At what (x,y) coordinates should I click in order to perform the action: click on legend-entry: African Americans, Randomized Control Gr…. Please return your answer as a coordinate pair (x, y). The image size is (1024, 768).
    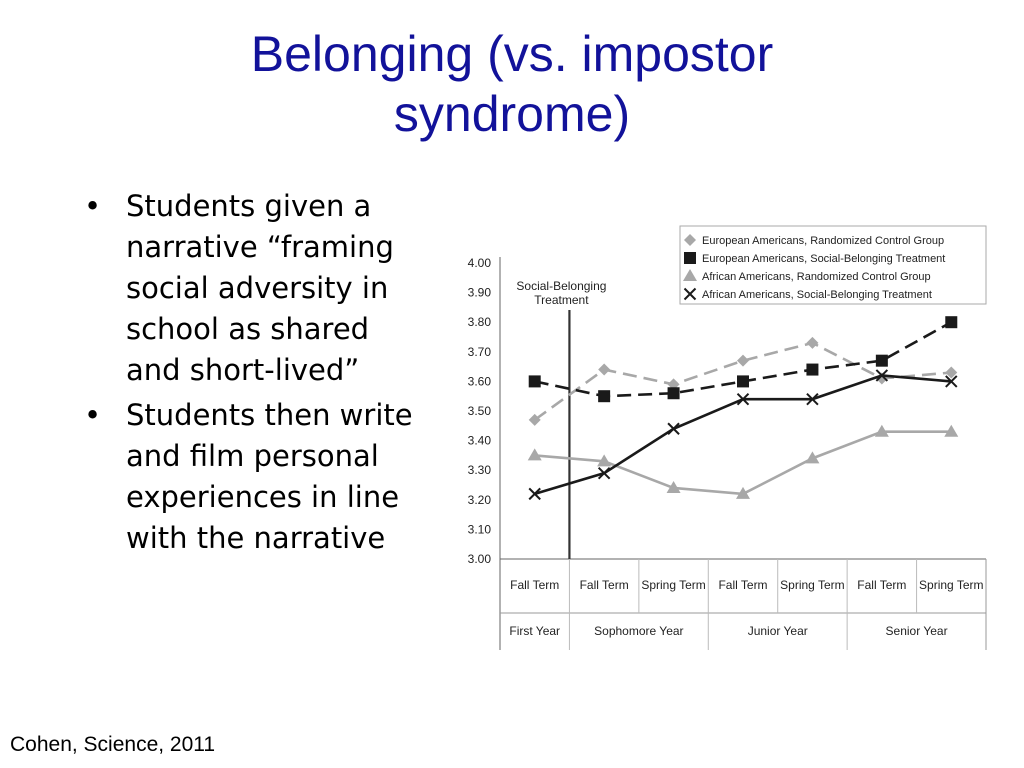
    Looking at the image, I should click on (816, 277).